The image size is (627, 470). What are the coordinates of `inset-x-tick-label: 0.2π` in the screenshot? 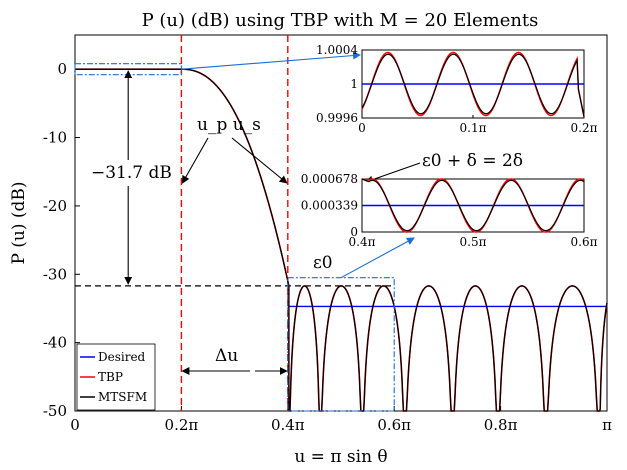 It's located at (584, 128).